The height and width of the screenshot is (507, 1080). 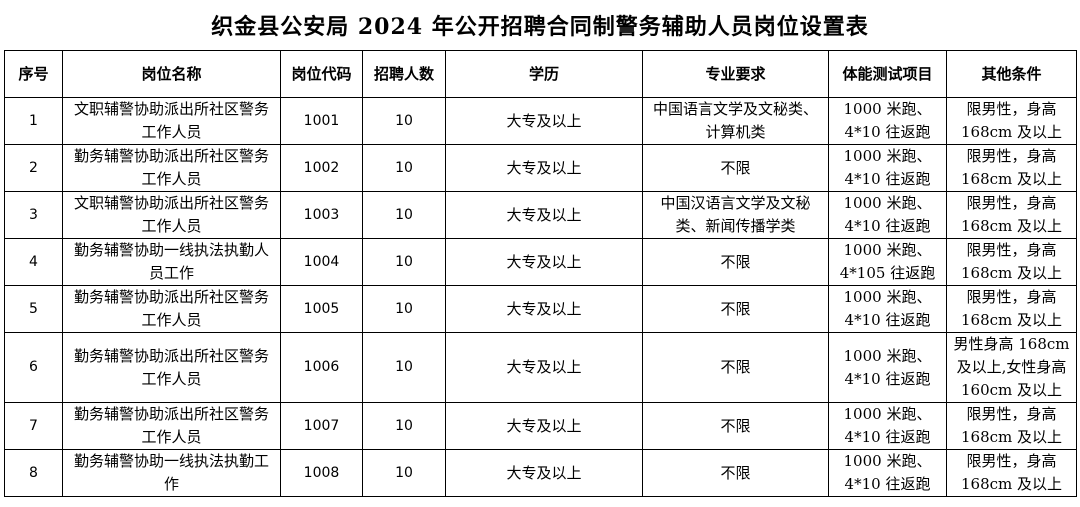 What do you see at coordinates (1011, 367) in the screenshot?
I see `row-other-conditions: 男性身高 168cm 及以上,女性身高 160cm 及以上` at bounding box center [1011, 367].